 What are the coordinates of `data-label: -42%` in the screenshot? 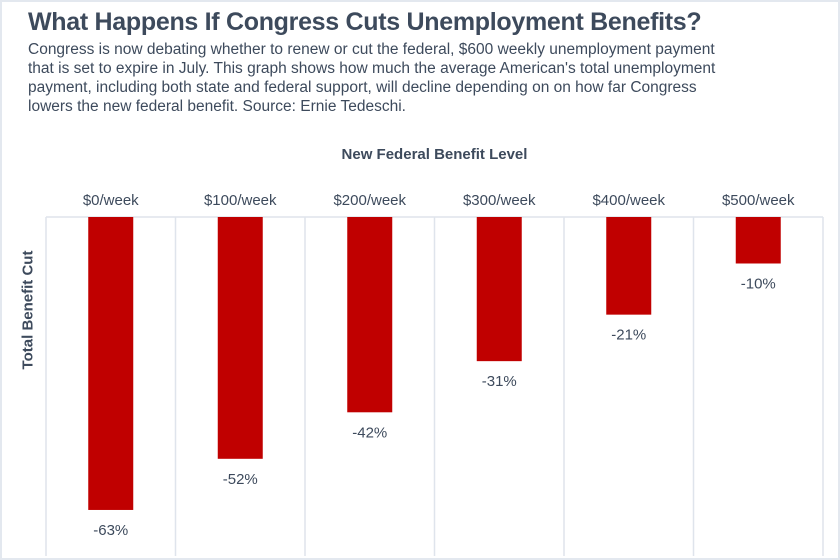 It's located at (369, 432).